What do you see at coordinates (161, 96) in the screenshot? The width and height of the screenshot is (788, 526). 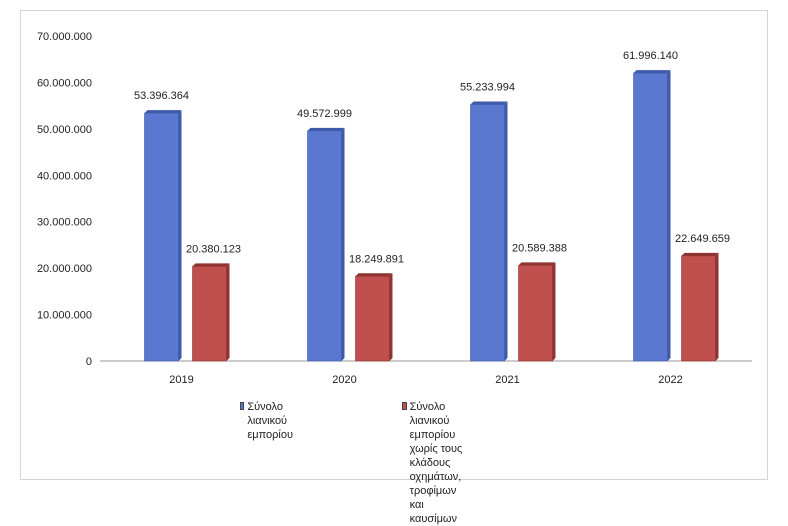 I see `data-label: 53.396.364` at bounding box center [161, 96].